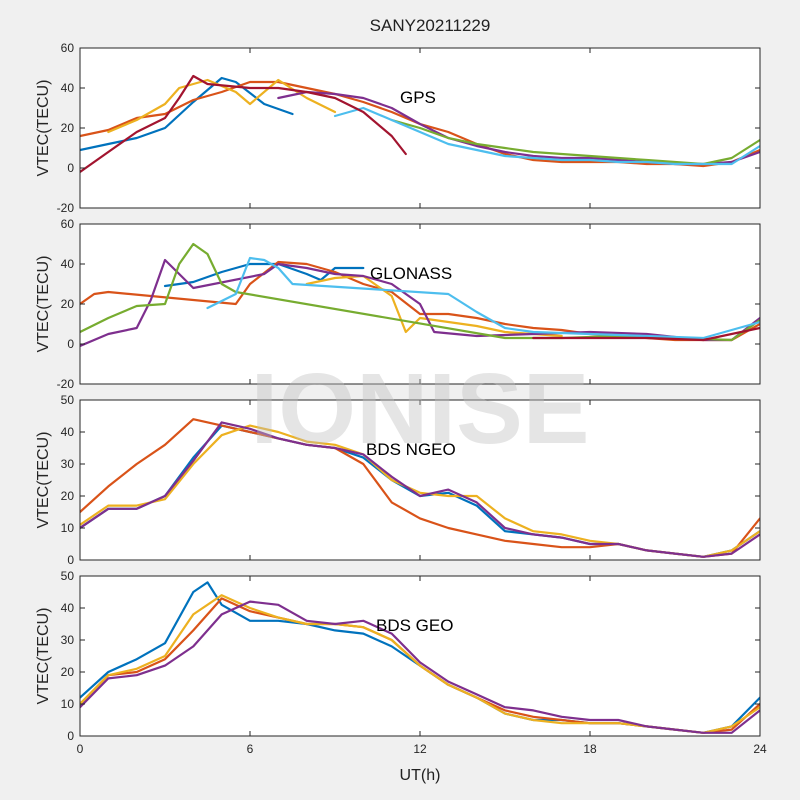  I want to click on figure-title: SANY20211229, so click(430, 25).